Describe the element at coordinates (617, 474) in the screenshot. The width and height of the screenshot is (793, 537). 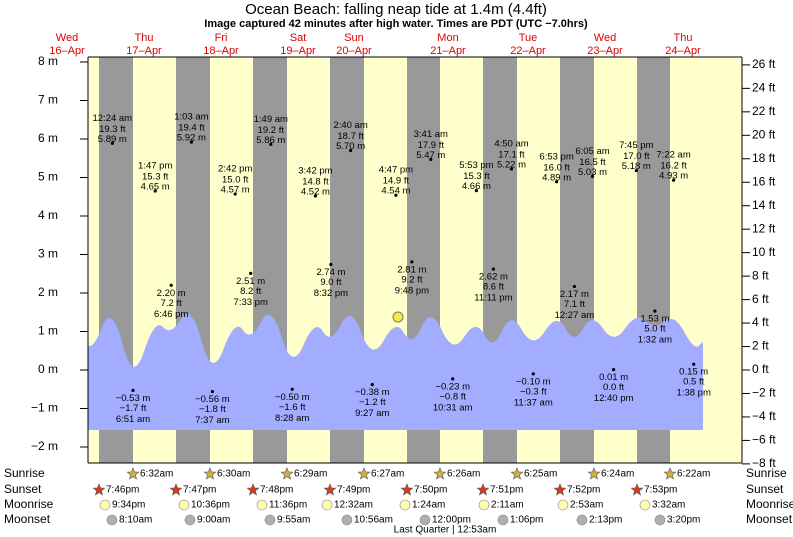
I see `row-time: 6:24am` at that location.